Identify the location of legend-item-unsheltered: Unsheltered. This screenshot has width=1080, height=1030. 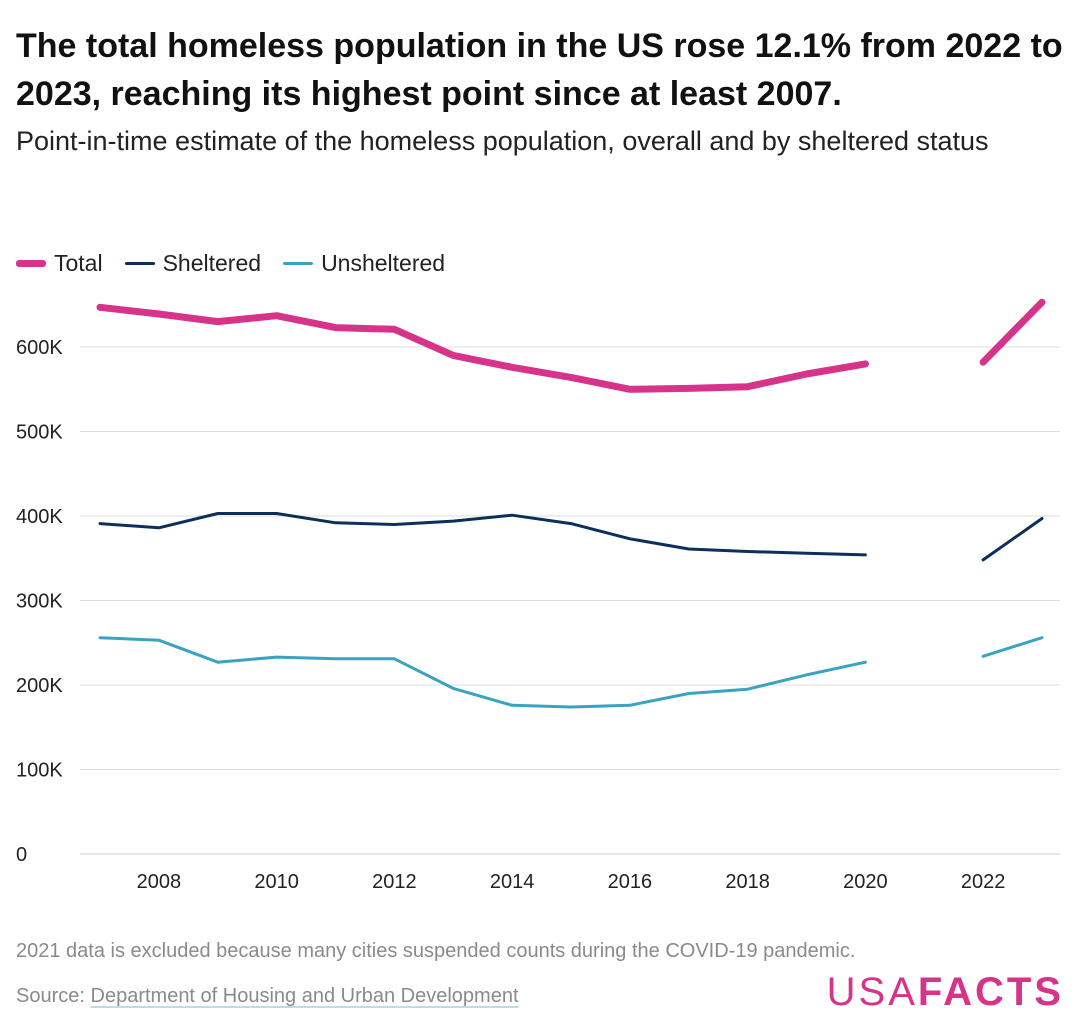
(364, 263).